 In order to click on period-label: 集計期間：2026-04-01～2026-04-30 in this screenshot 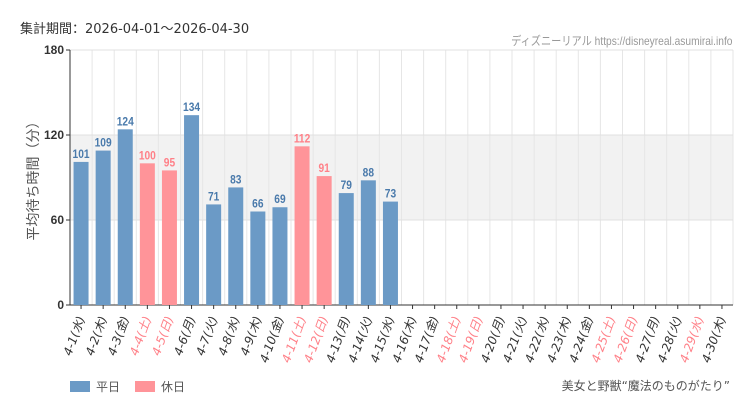, I will do `click(135, 29)`.